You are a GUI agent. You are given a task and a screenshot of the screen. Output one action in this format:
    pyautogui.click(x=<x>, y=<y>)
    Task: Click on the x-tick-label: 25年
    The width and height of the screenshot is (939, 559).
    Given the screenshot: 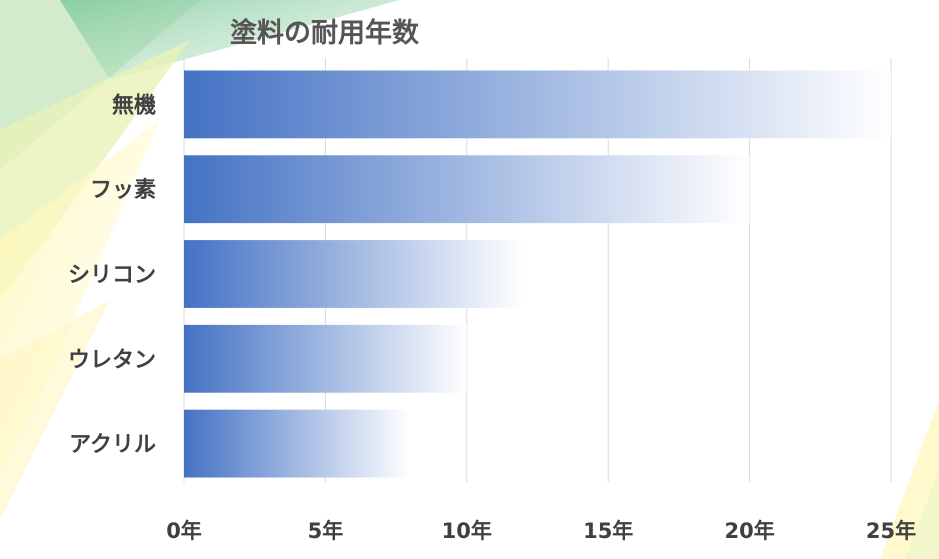 What is the action you would take?
    pyautogui.click(x=891, y=531)
    